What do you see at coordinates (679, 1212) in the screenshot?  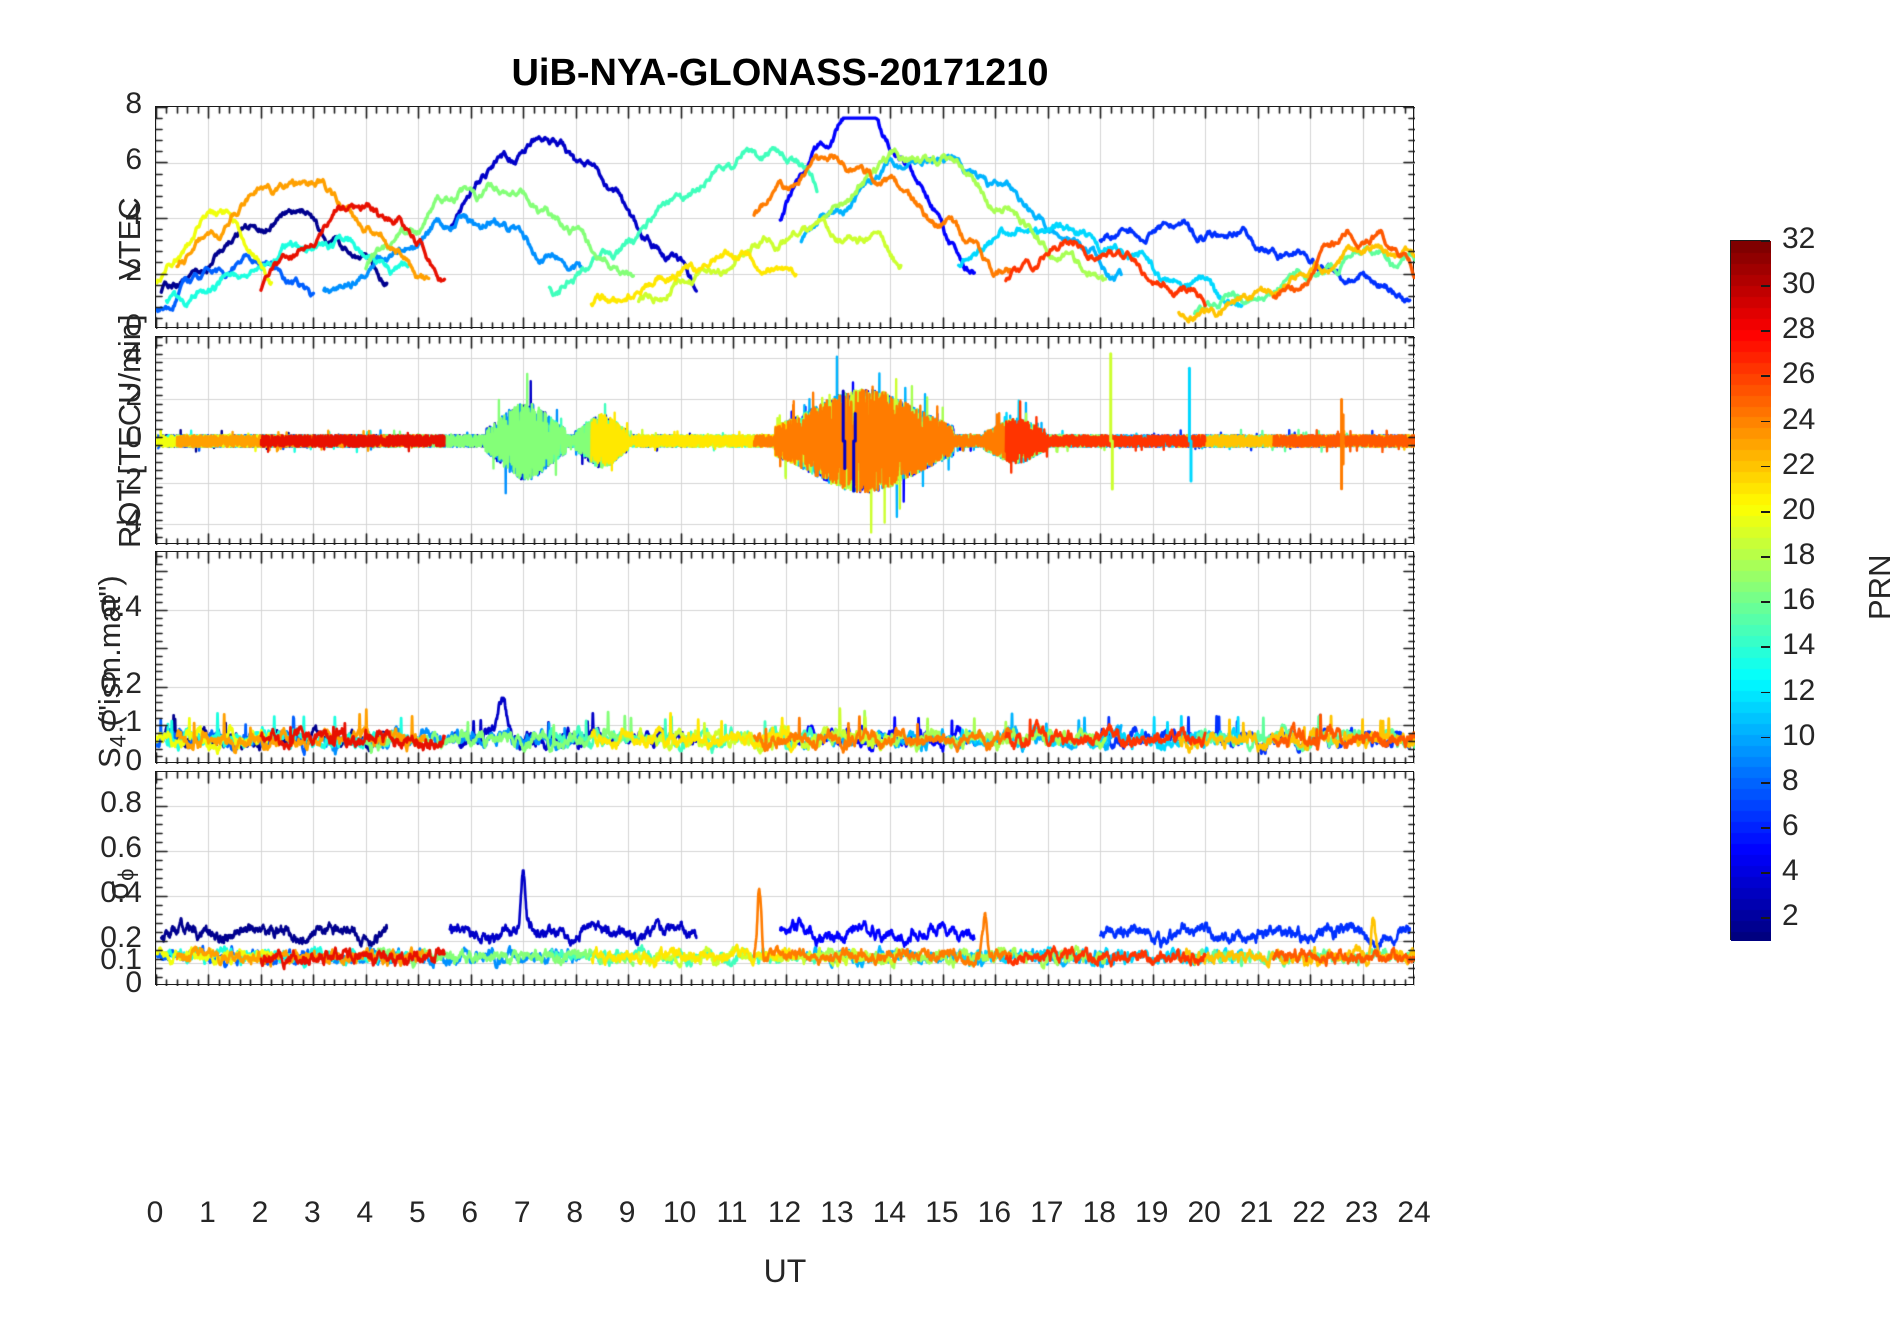 I see `x-tick-10: 10` at bounding box center [679, 1212].